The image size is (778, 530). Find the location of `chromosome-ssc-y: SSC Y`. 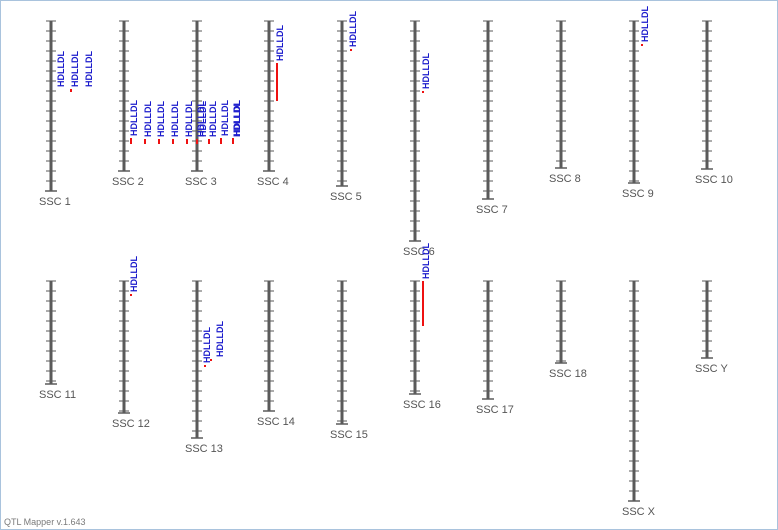

chromosome-ssc-y: SSC Y is located at coordinates (711, 327).